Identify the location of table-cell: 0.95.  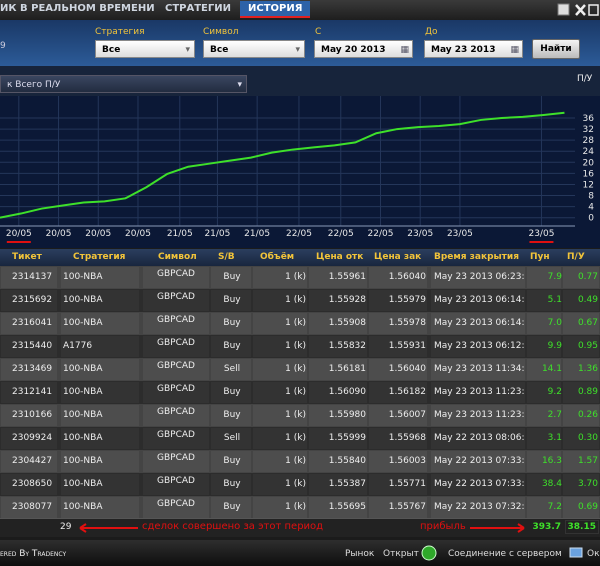
(587, 346).